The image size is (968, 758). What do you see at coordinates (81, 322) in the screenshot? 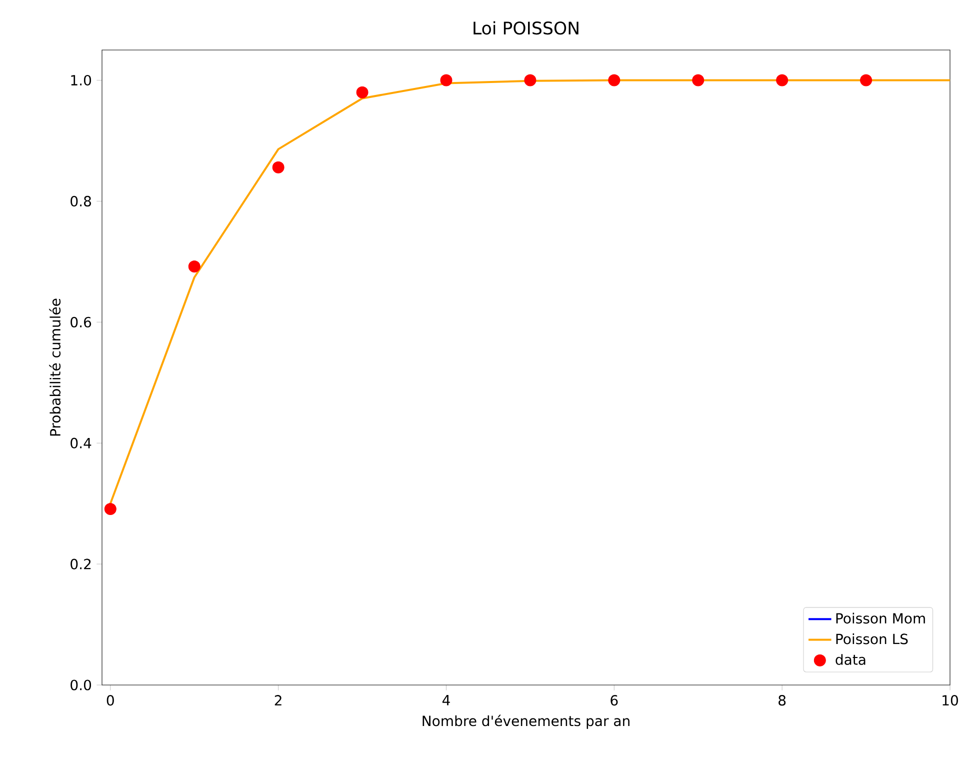
I see `y-tick-label: 0.6` at bounding box center [81, 322].